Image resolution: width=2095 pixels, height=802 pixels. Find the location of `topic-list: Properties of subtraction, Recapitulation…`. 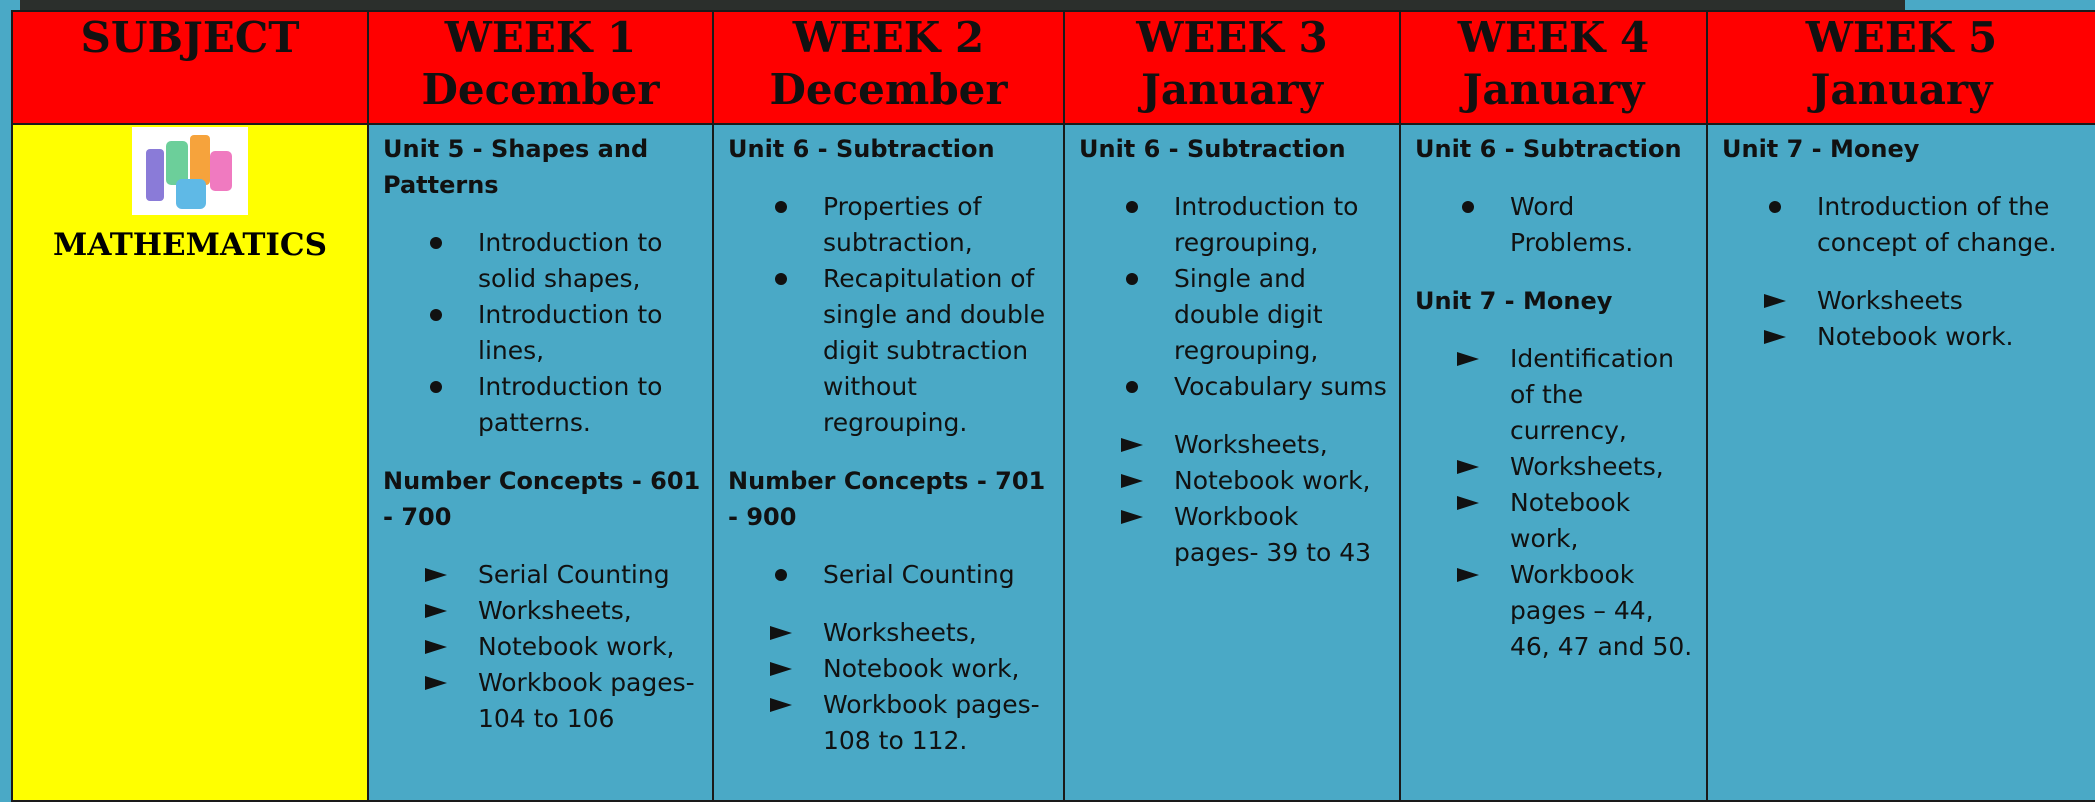

topic-list: Properties of subtraction, Recapitulation… is located at coordinates (890, 315).